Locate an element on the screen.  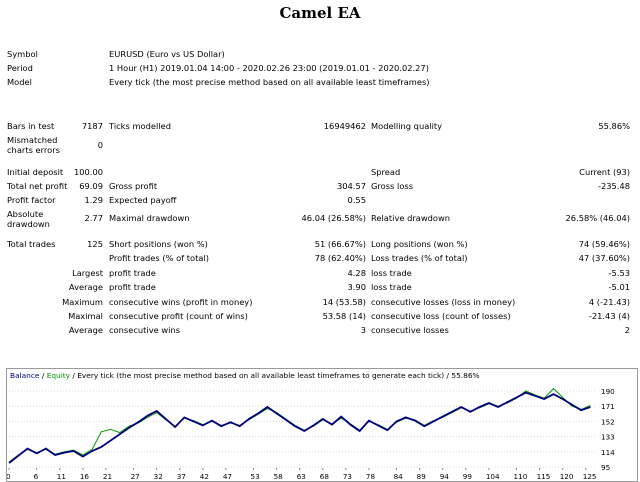
maximal-consecutive-profit-value: 53.58 (14) is located at coordinates (344, 316).